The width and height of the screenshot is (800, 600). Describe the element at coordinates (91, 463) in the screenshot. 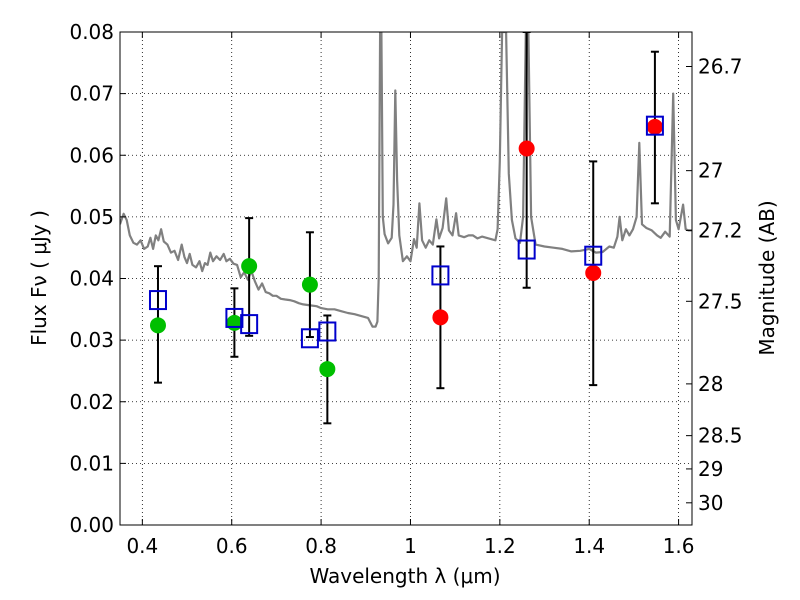

I see `y-tick-label: 0.01` at that location.